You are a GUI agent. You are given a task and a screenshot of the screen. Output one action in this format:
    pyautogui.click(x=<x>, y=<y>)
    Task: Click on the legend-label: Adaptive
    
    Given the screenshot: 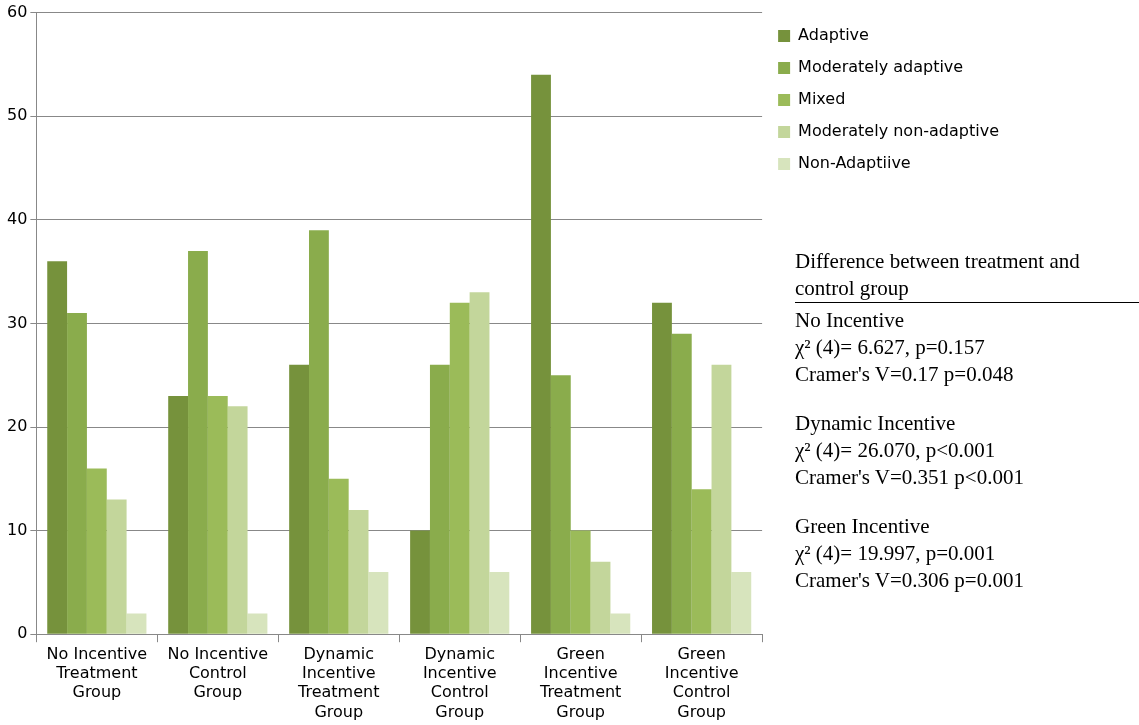 What is the action you would take?
    pyautogui.click(x=833, y=35)
    